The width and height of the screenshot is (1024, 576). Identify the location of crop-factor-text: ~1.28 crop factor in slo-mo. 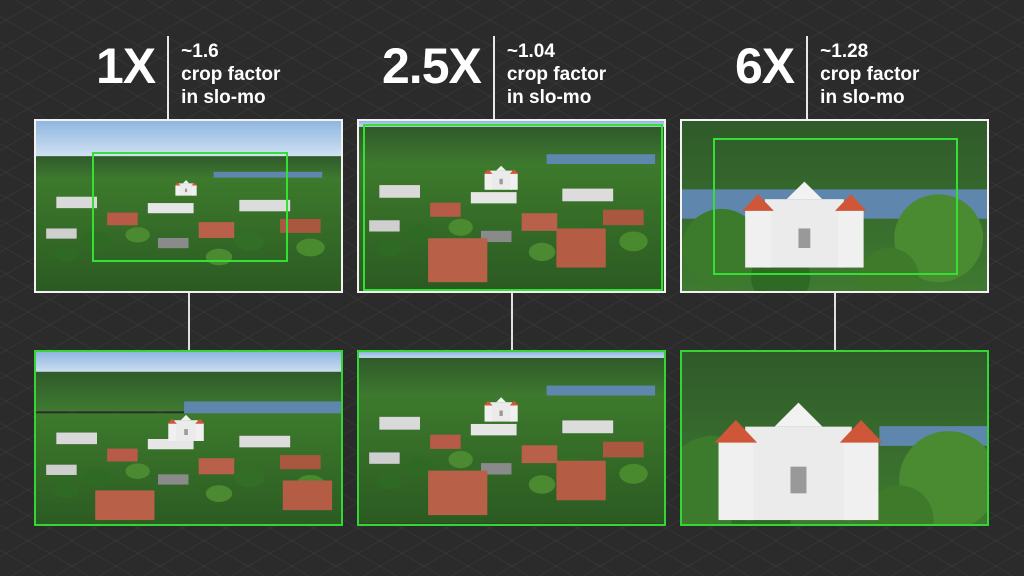
(869, 74).